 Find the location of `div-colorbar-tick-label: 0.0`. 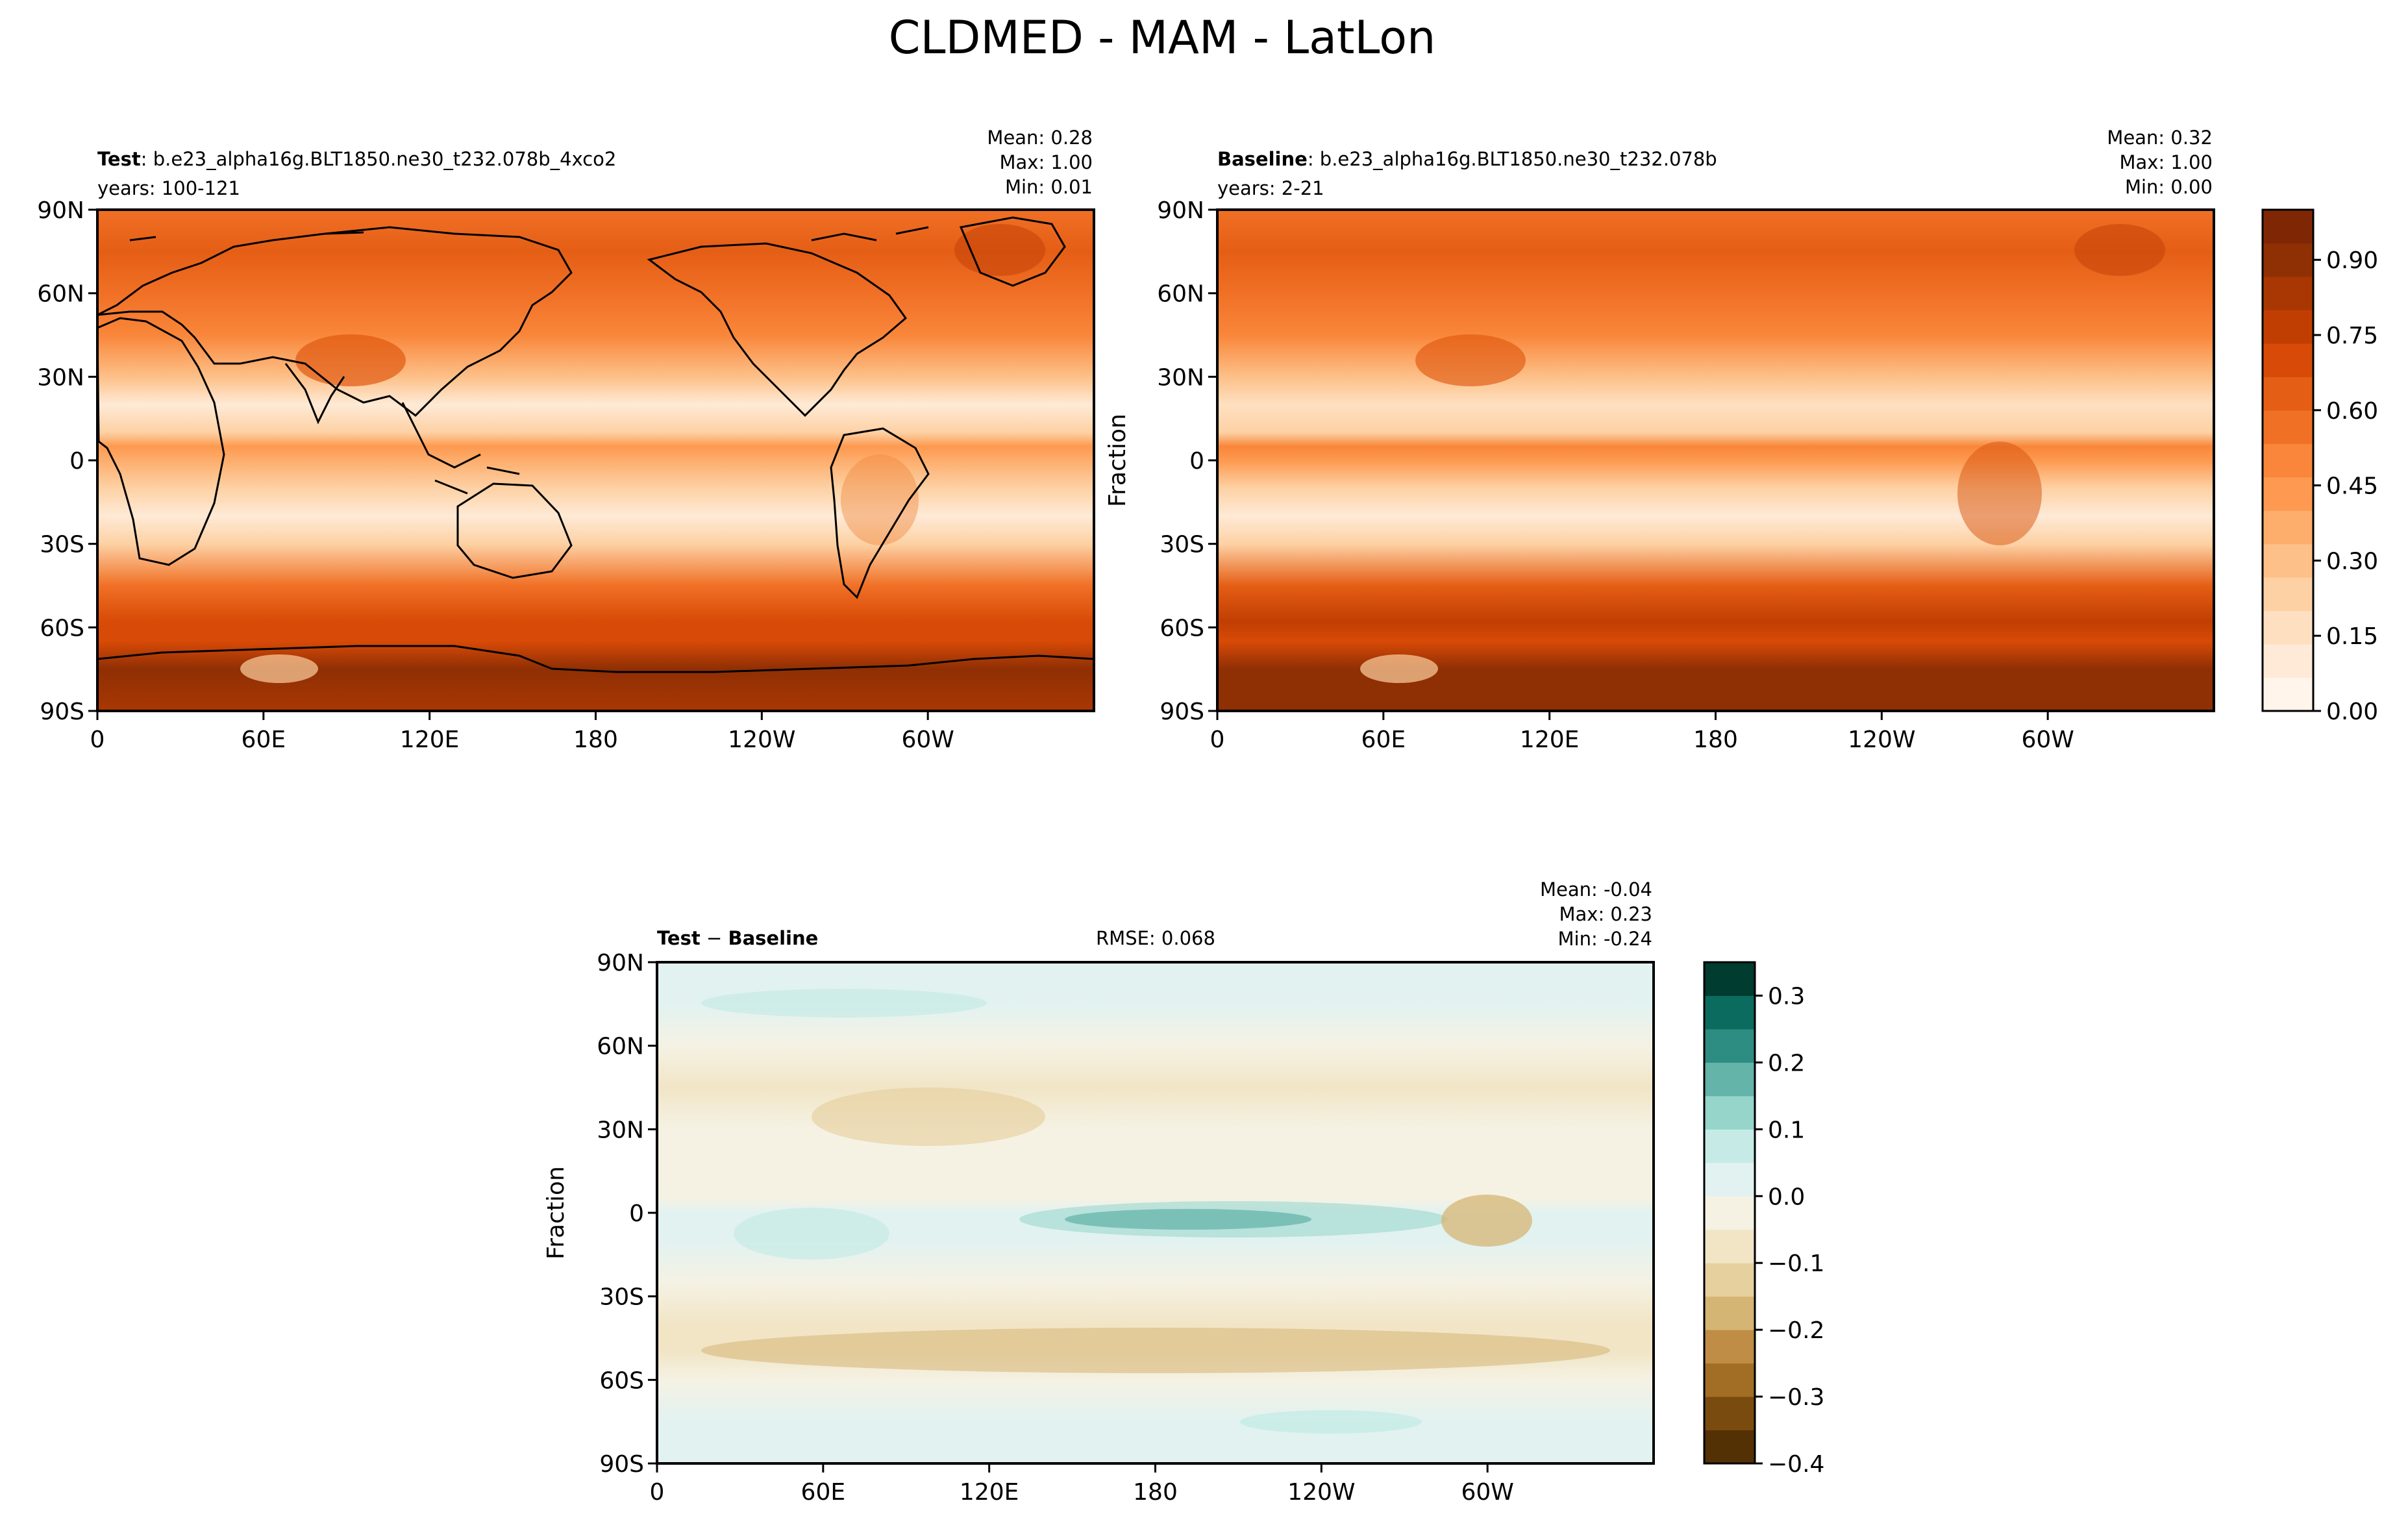

div-colorbar-tick-label: 0.0 is located at coordinates (1786, 1197).